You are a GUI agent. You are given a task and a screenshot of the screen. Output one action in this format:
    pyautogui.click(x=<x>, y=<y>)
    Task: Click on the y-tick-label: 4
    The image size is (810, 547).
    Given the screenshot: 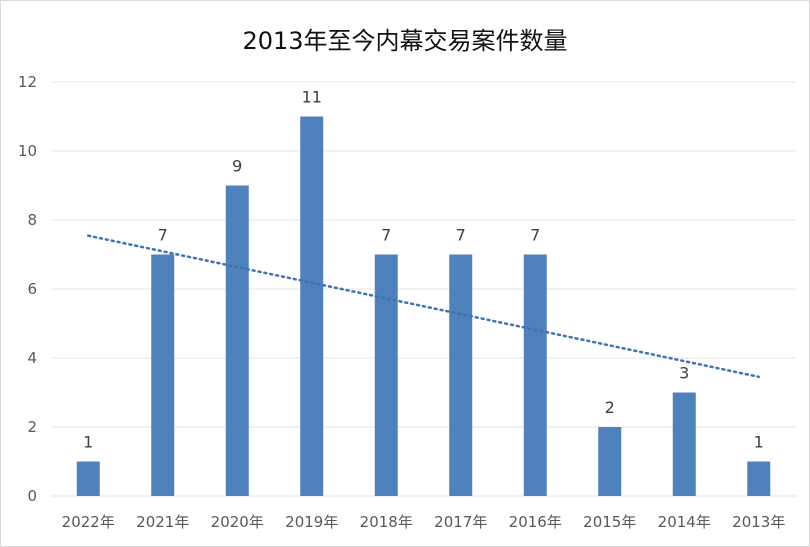 What is the action you would take?
    pyautogui.click(x=32, y=358)
    